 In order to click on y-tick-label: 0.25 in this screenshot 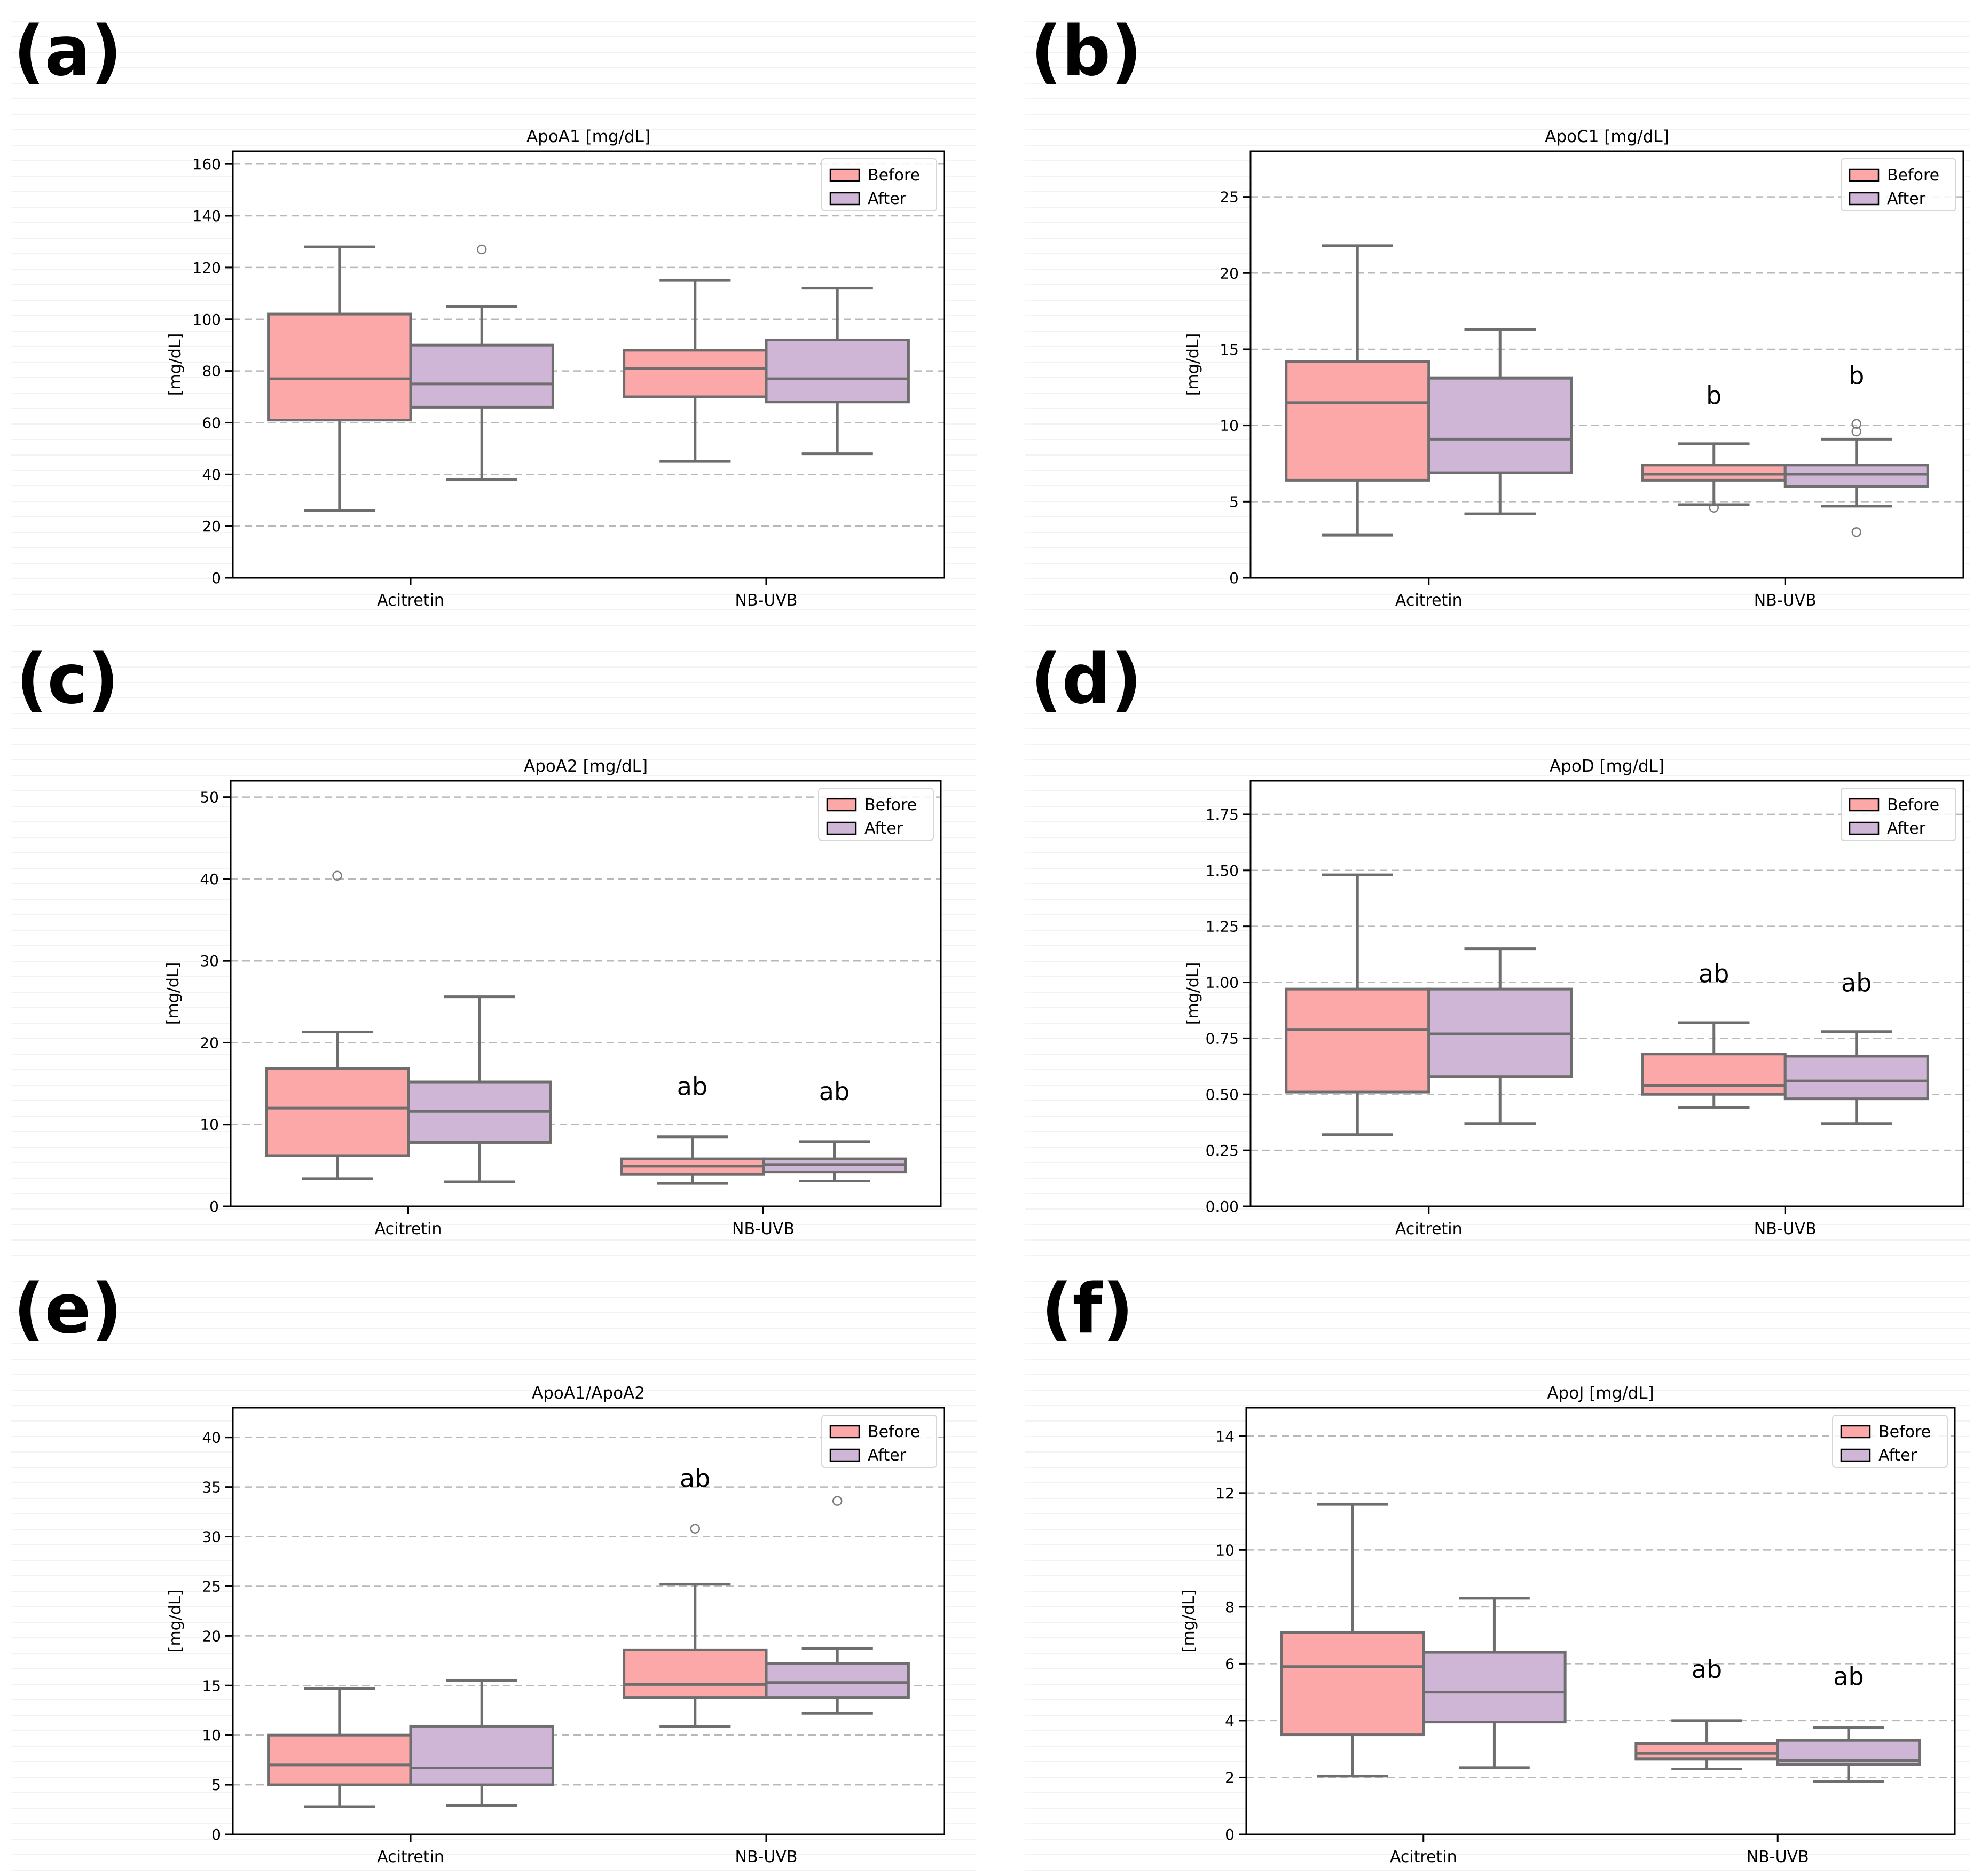, I will do `click(1222, 1150)`.